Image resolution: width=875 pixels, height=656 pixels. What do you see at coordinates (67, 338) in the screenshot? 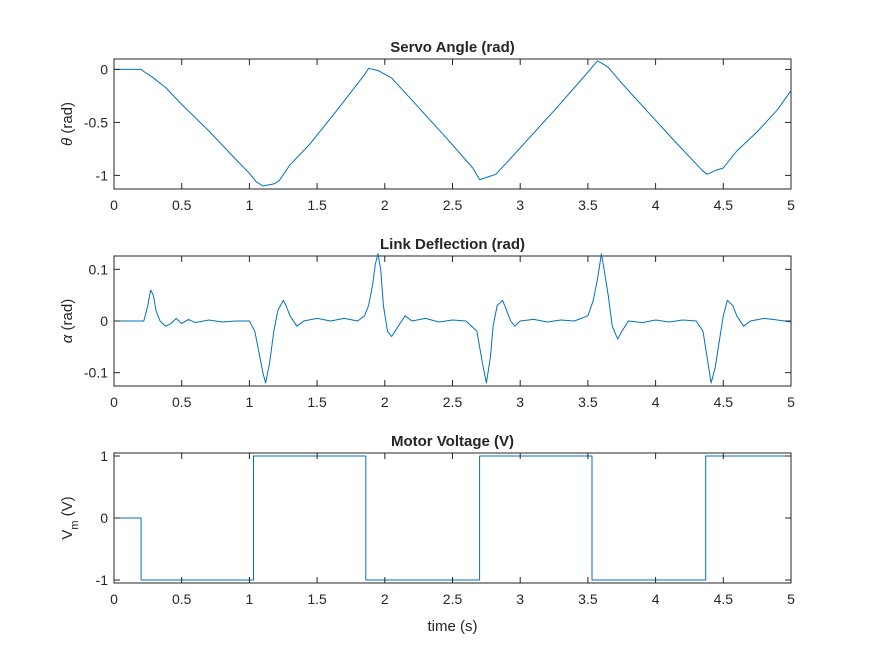
I see `y-axis-label-symbol: α` at bounding box center [67, 338].